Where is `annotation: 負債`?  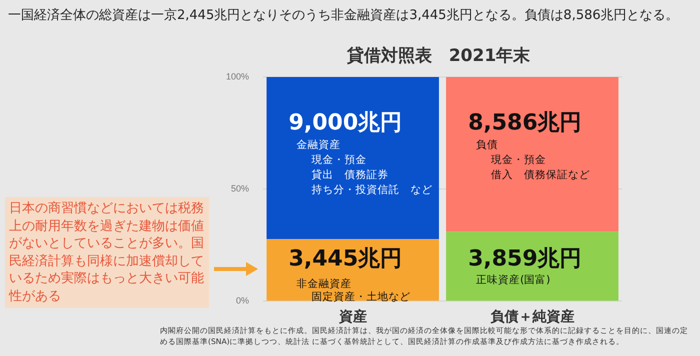 annotation: 負債 is located at coordinates (487, 144).